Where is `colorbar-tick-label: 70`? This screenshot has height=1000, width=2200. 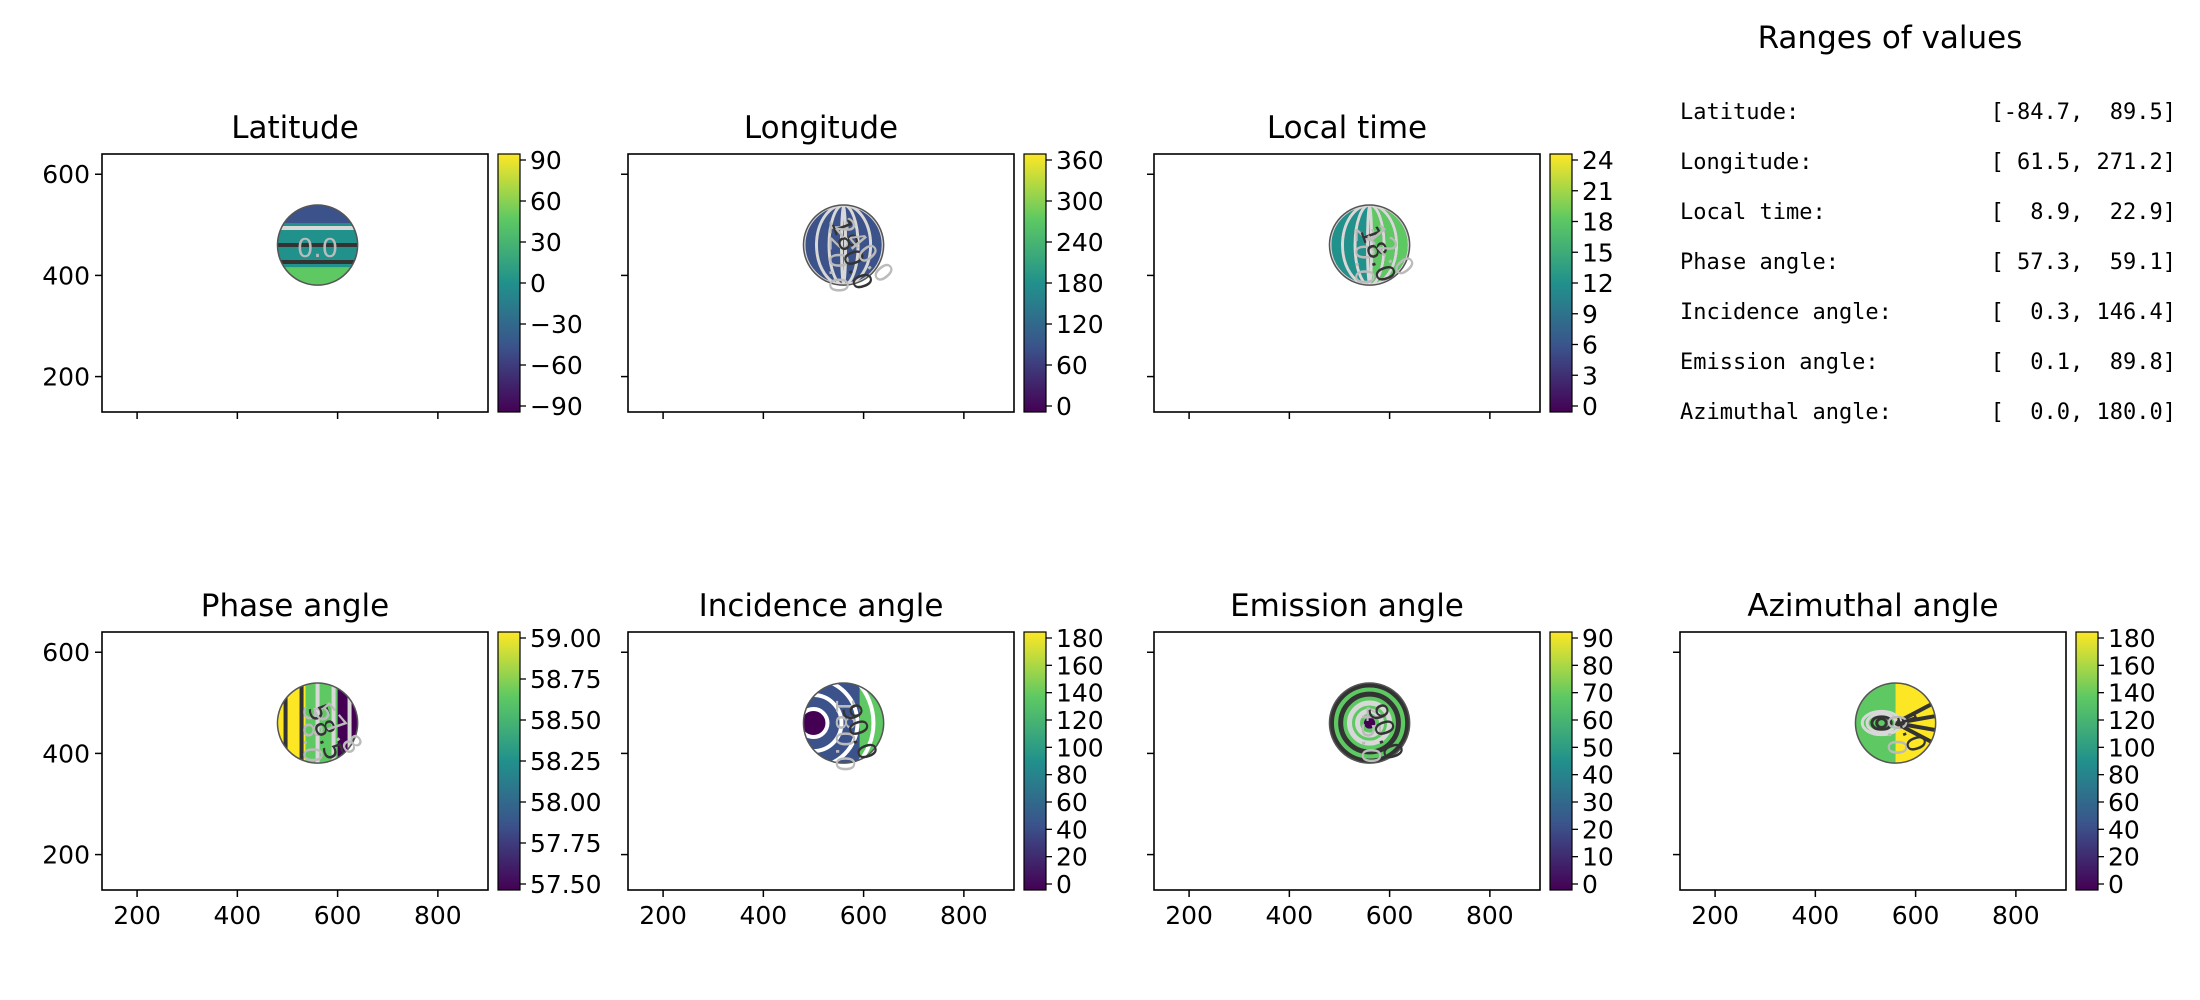 colorbar-tick-label: 70 is located at coordinates (1598, 693).